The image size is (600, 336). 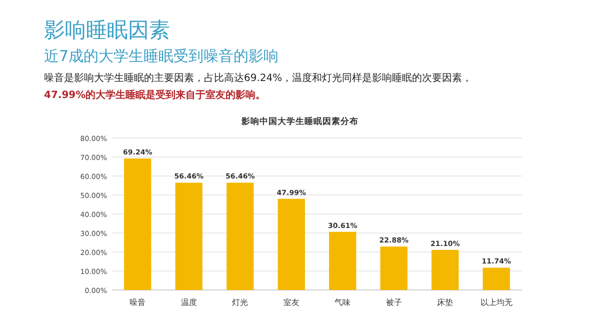 I want to click on x-tick-label: 温度, so click(x=188, y=302).